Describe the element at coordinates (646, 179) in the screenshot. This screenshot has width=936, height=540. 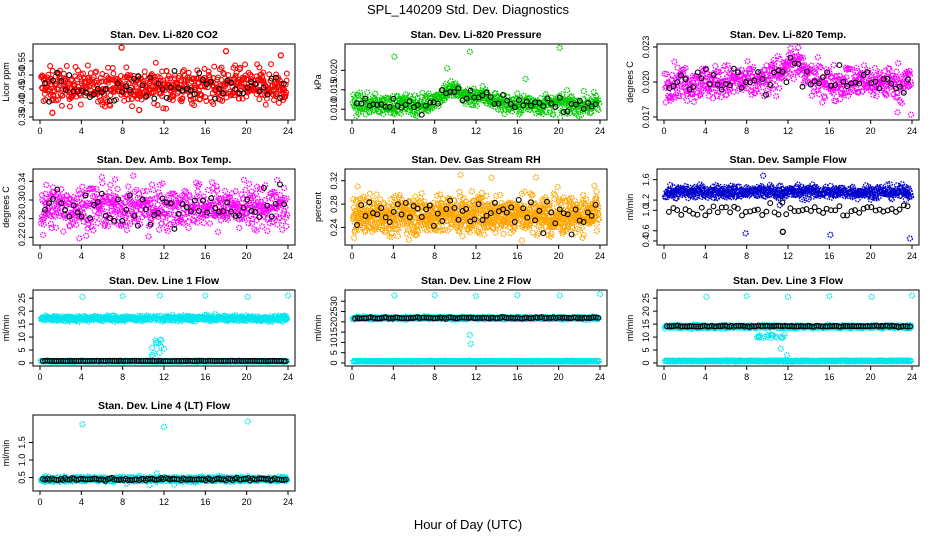
I see `y-tick-label: 1.6` at that location.